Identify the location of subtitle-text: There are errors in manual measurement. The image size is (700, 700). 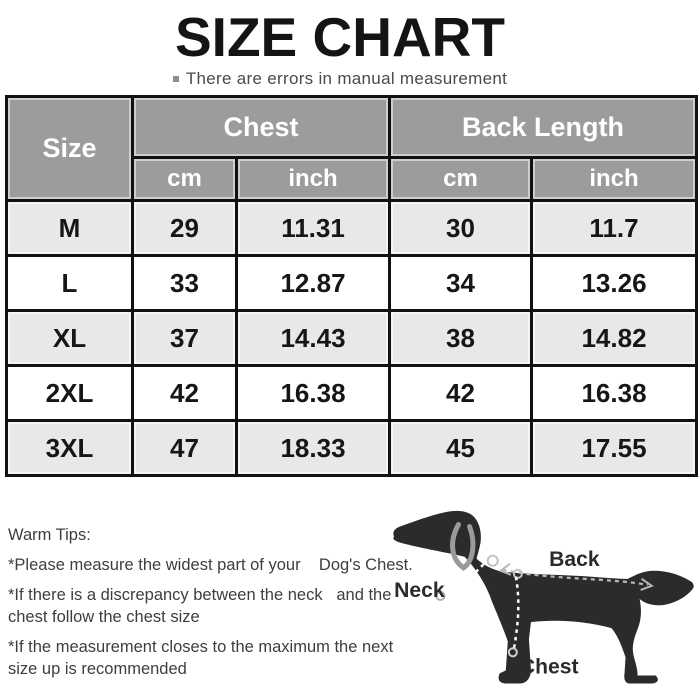
(346, 78).